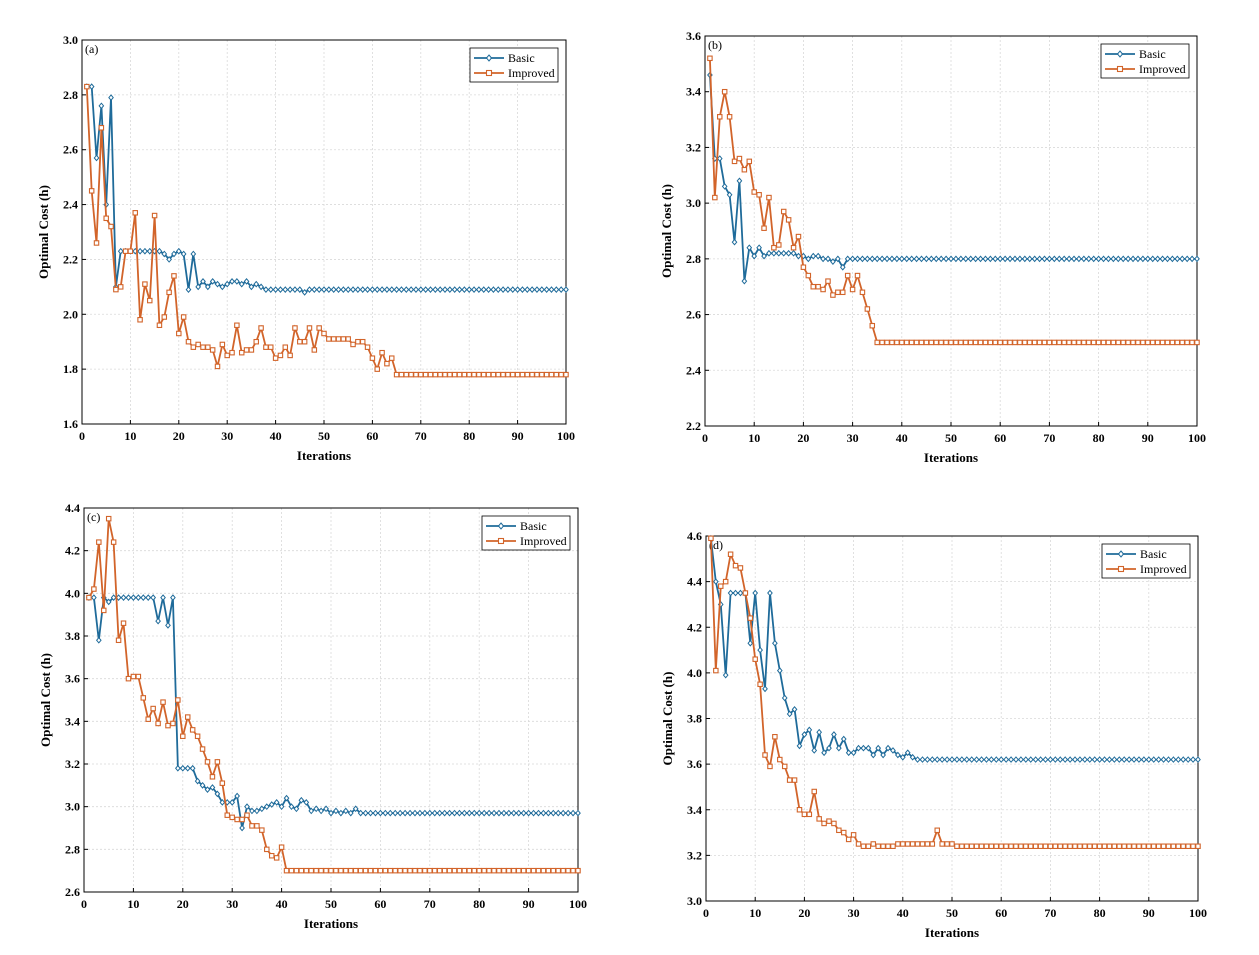 This screenshot has height=955, width=1259. What do you see at coordinates (72, 849) in the screenshot?
I see `y-tick-label: 2.8` at bounding box center [72, 849].